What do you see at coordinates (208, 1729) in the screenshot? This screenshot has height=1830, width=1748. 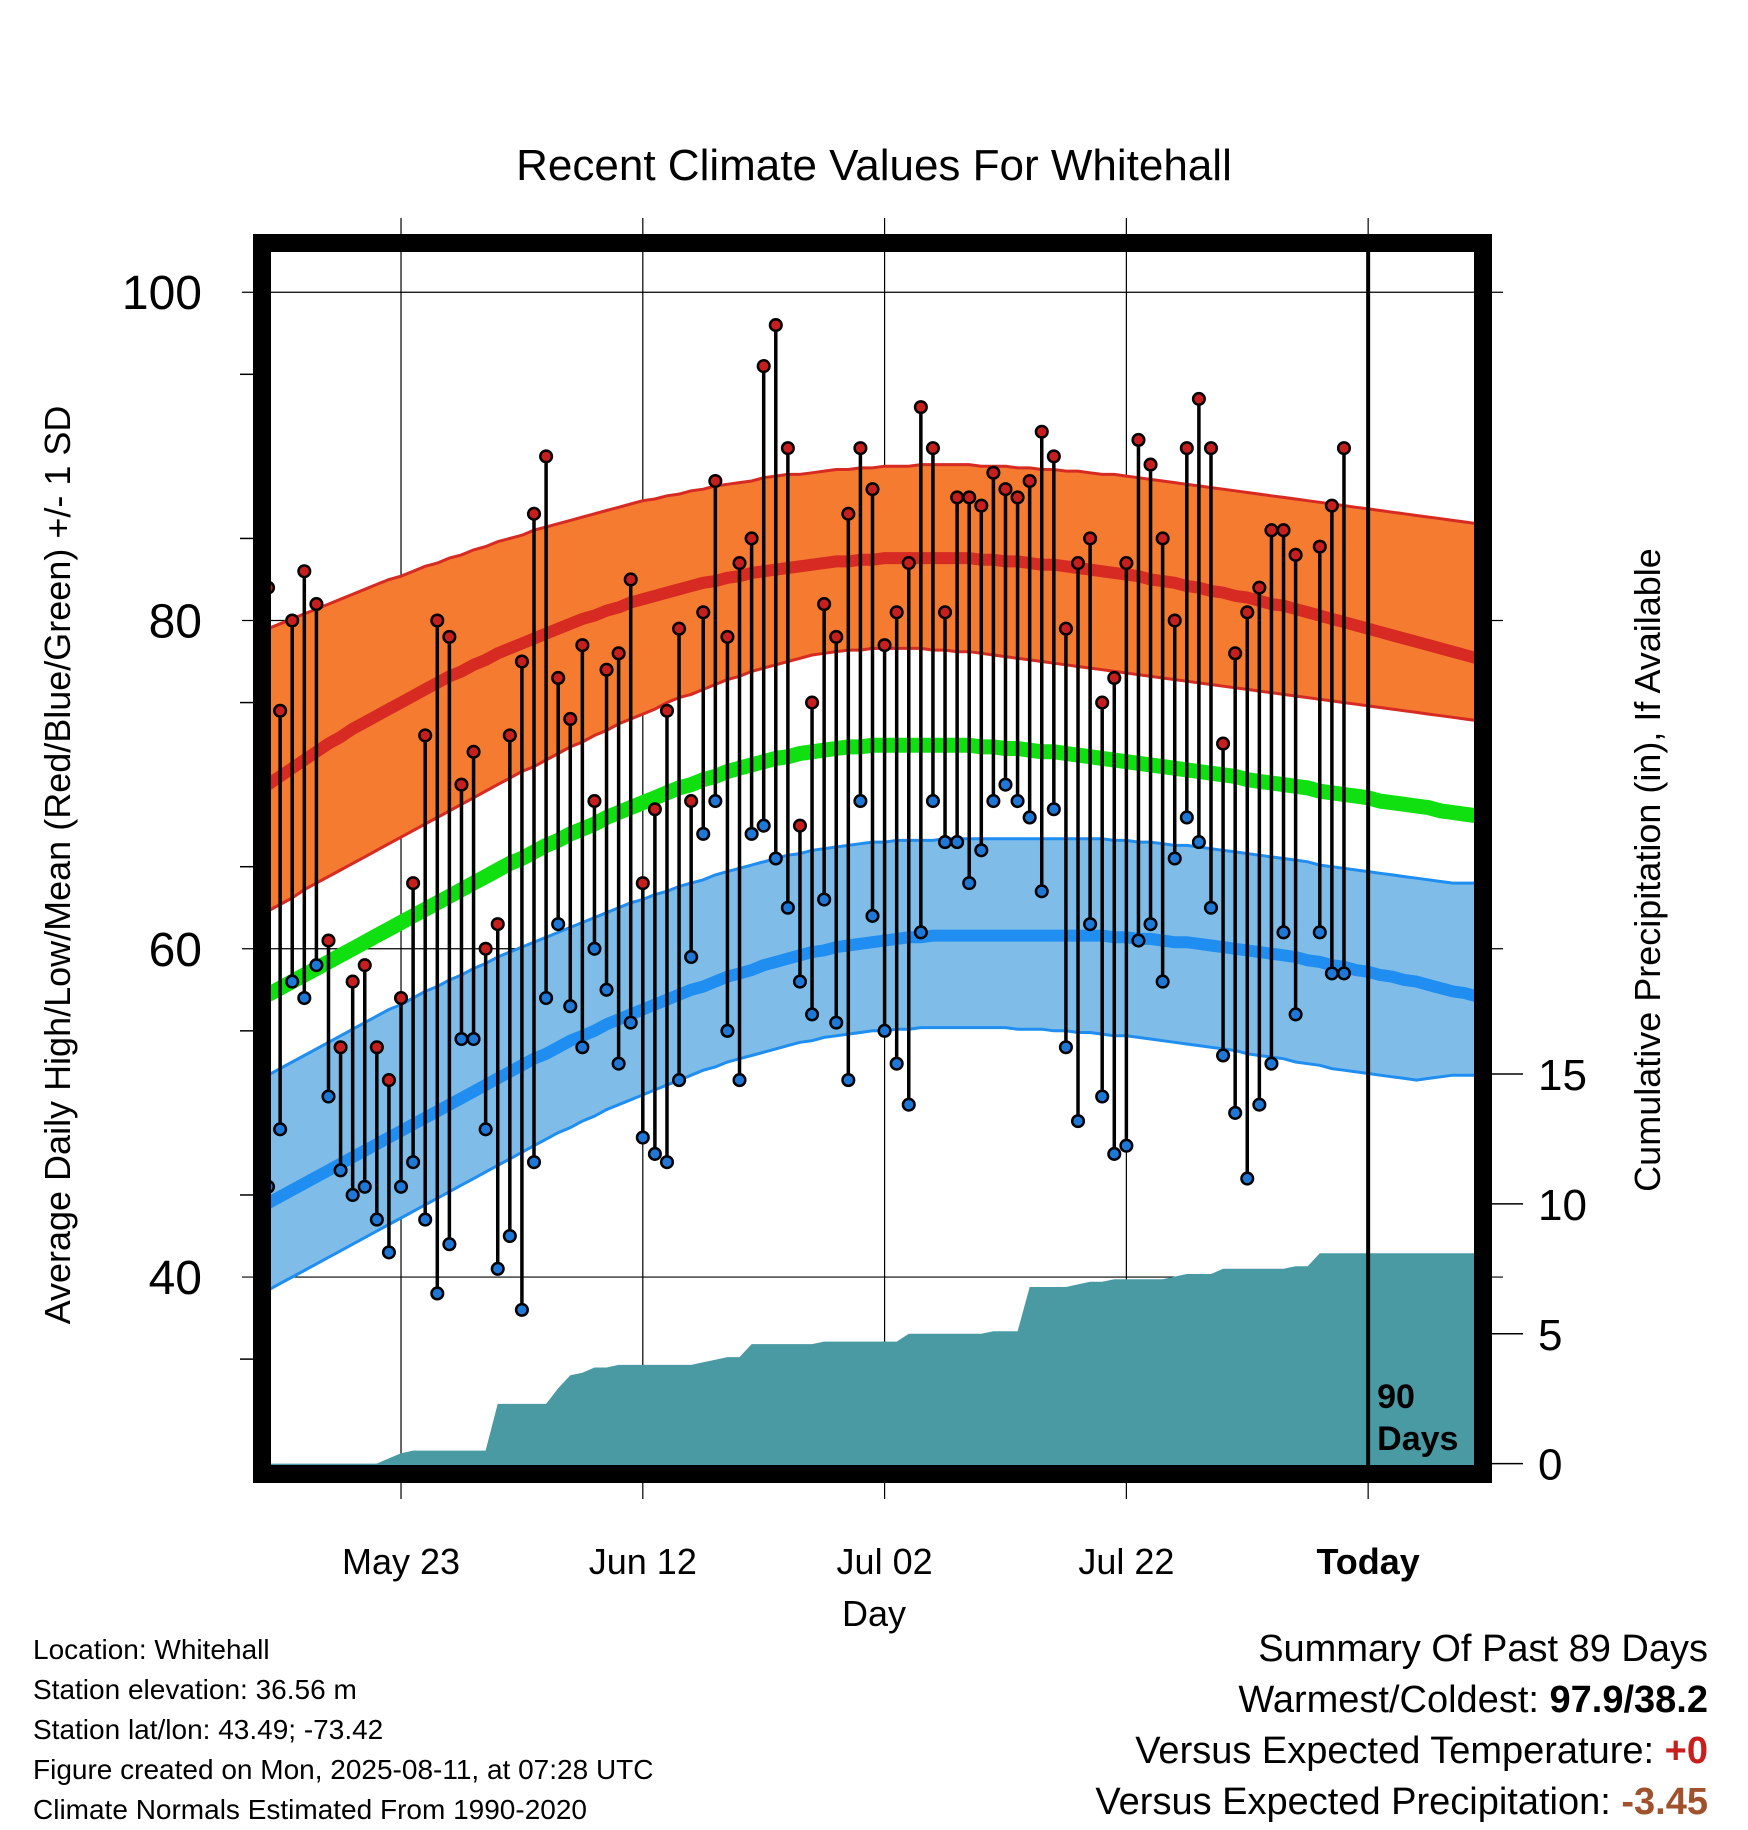 I see `latlon-text: Station lat/lon: 43.49; -73.42` at bounding box center [208, 1729].